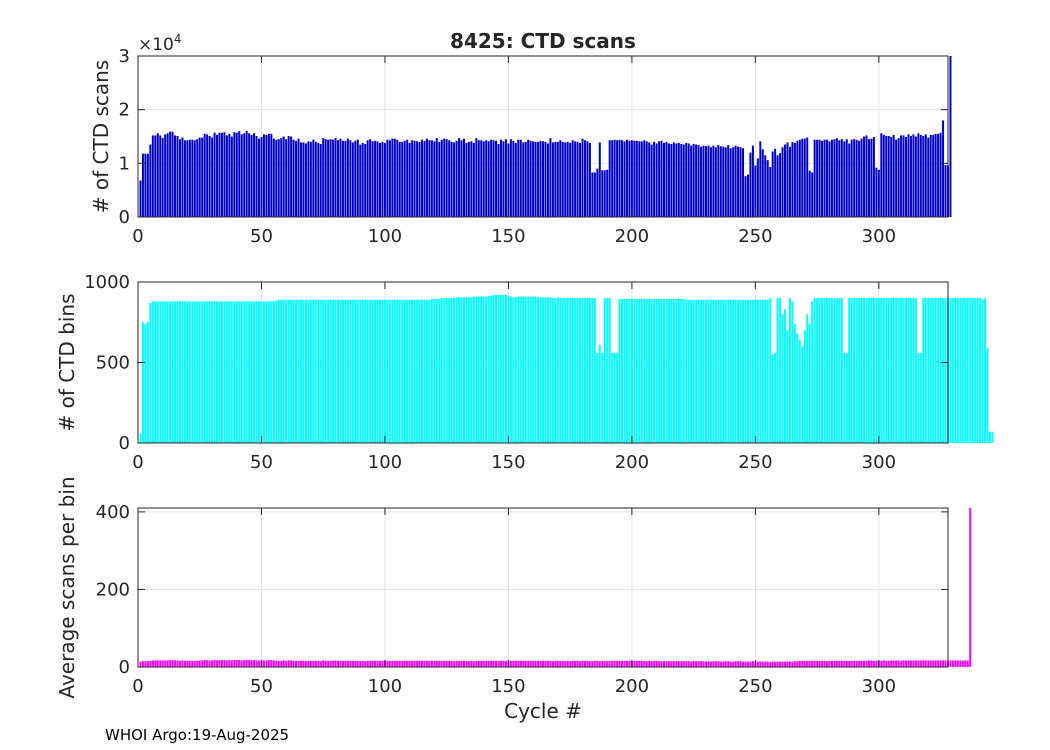 The image size is (1050, 750). I want to click on x-tick-label: 300, so click(879, 686).